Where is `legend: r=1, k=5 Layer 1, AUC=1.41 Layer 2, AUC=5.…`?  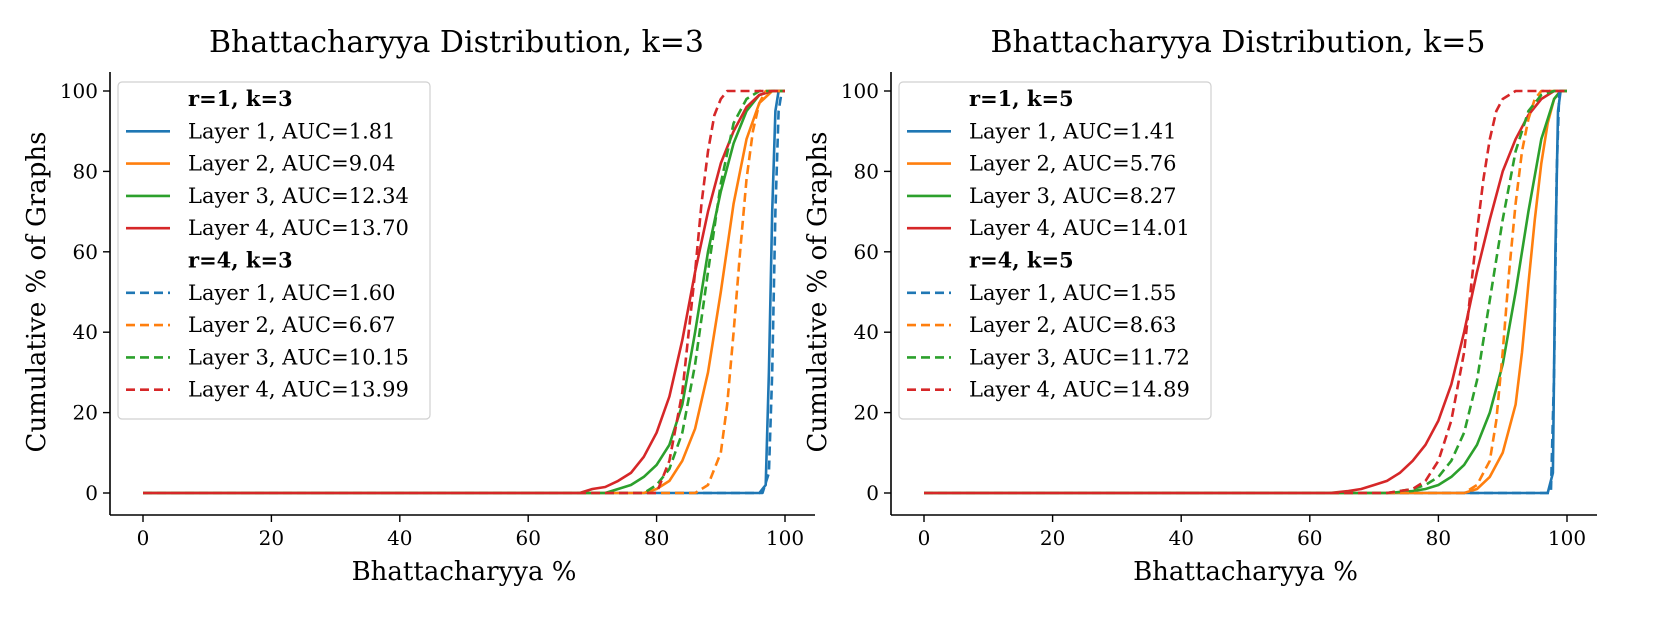 legend: r=1, k=5 Layer 1, AUC=1.41 Layer 2, AUC=5.… is located at coordinates (1055, 250).